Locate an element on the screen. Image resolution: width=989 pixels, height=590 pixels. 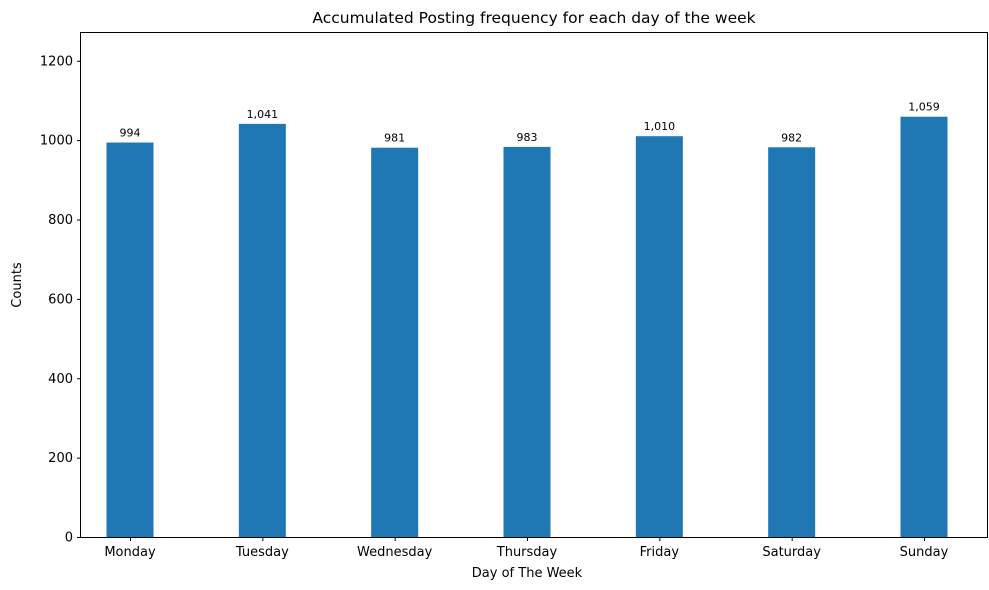
y-axis-label: Counts is located at coordinates (17, 285).